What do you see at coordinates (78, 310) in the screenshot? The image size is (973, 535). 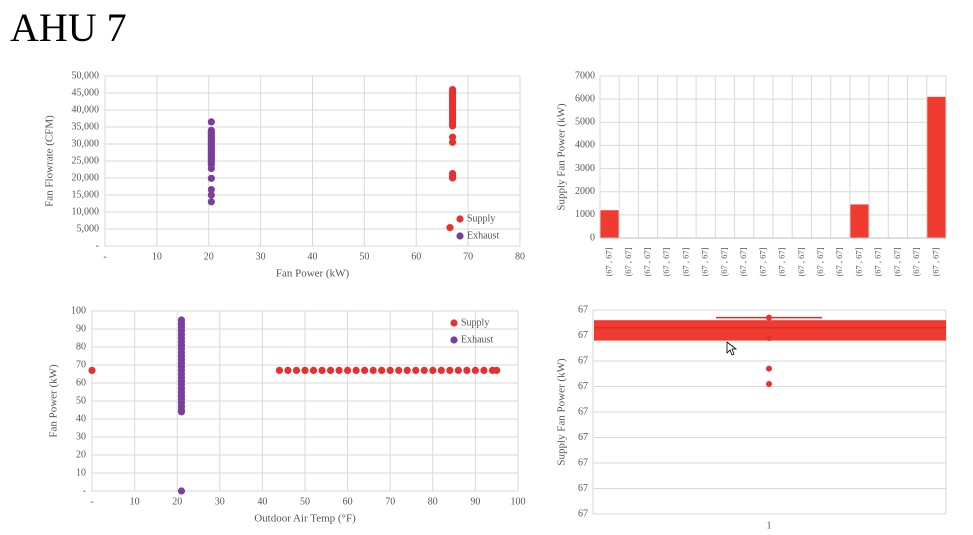 I see `y-tick-label: 100` at bounding box center [78, 310].